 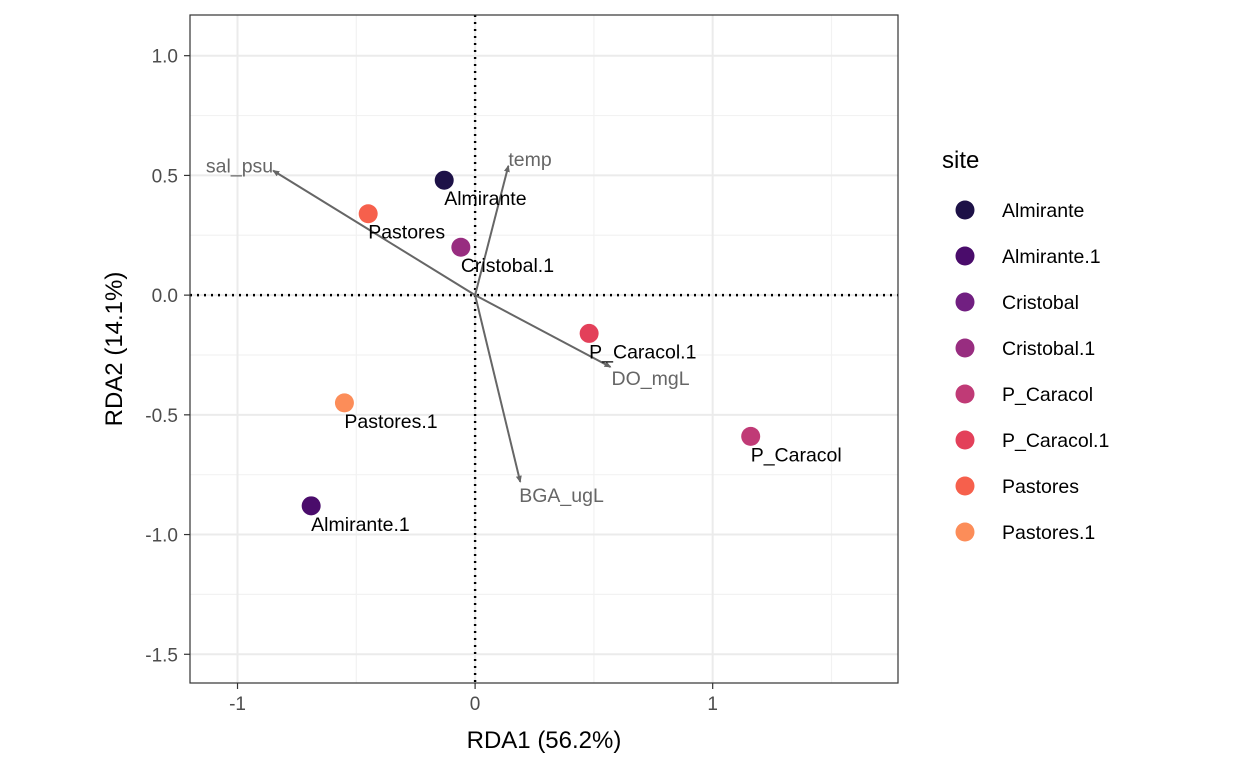 I want to click on x-tick-label: 0, so click(x=475, y=704).